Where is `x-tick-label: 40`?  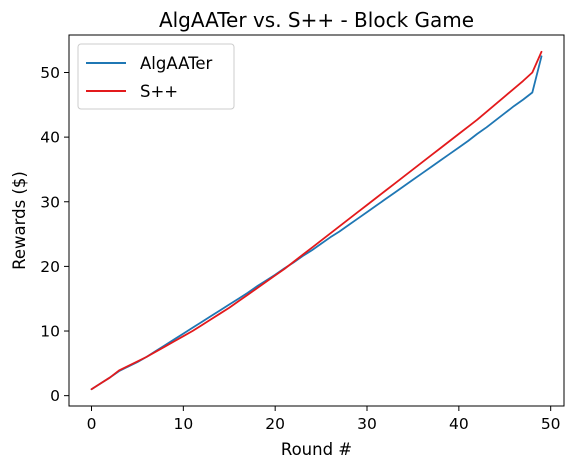 x-tick-label: 40 is located at coordinates (459, 424).